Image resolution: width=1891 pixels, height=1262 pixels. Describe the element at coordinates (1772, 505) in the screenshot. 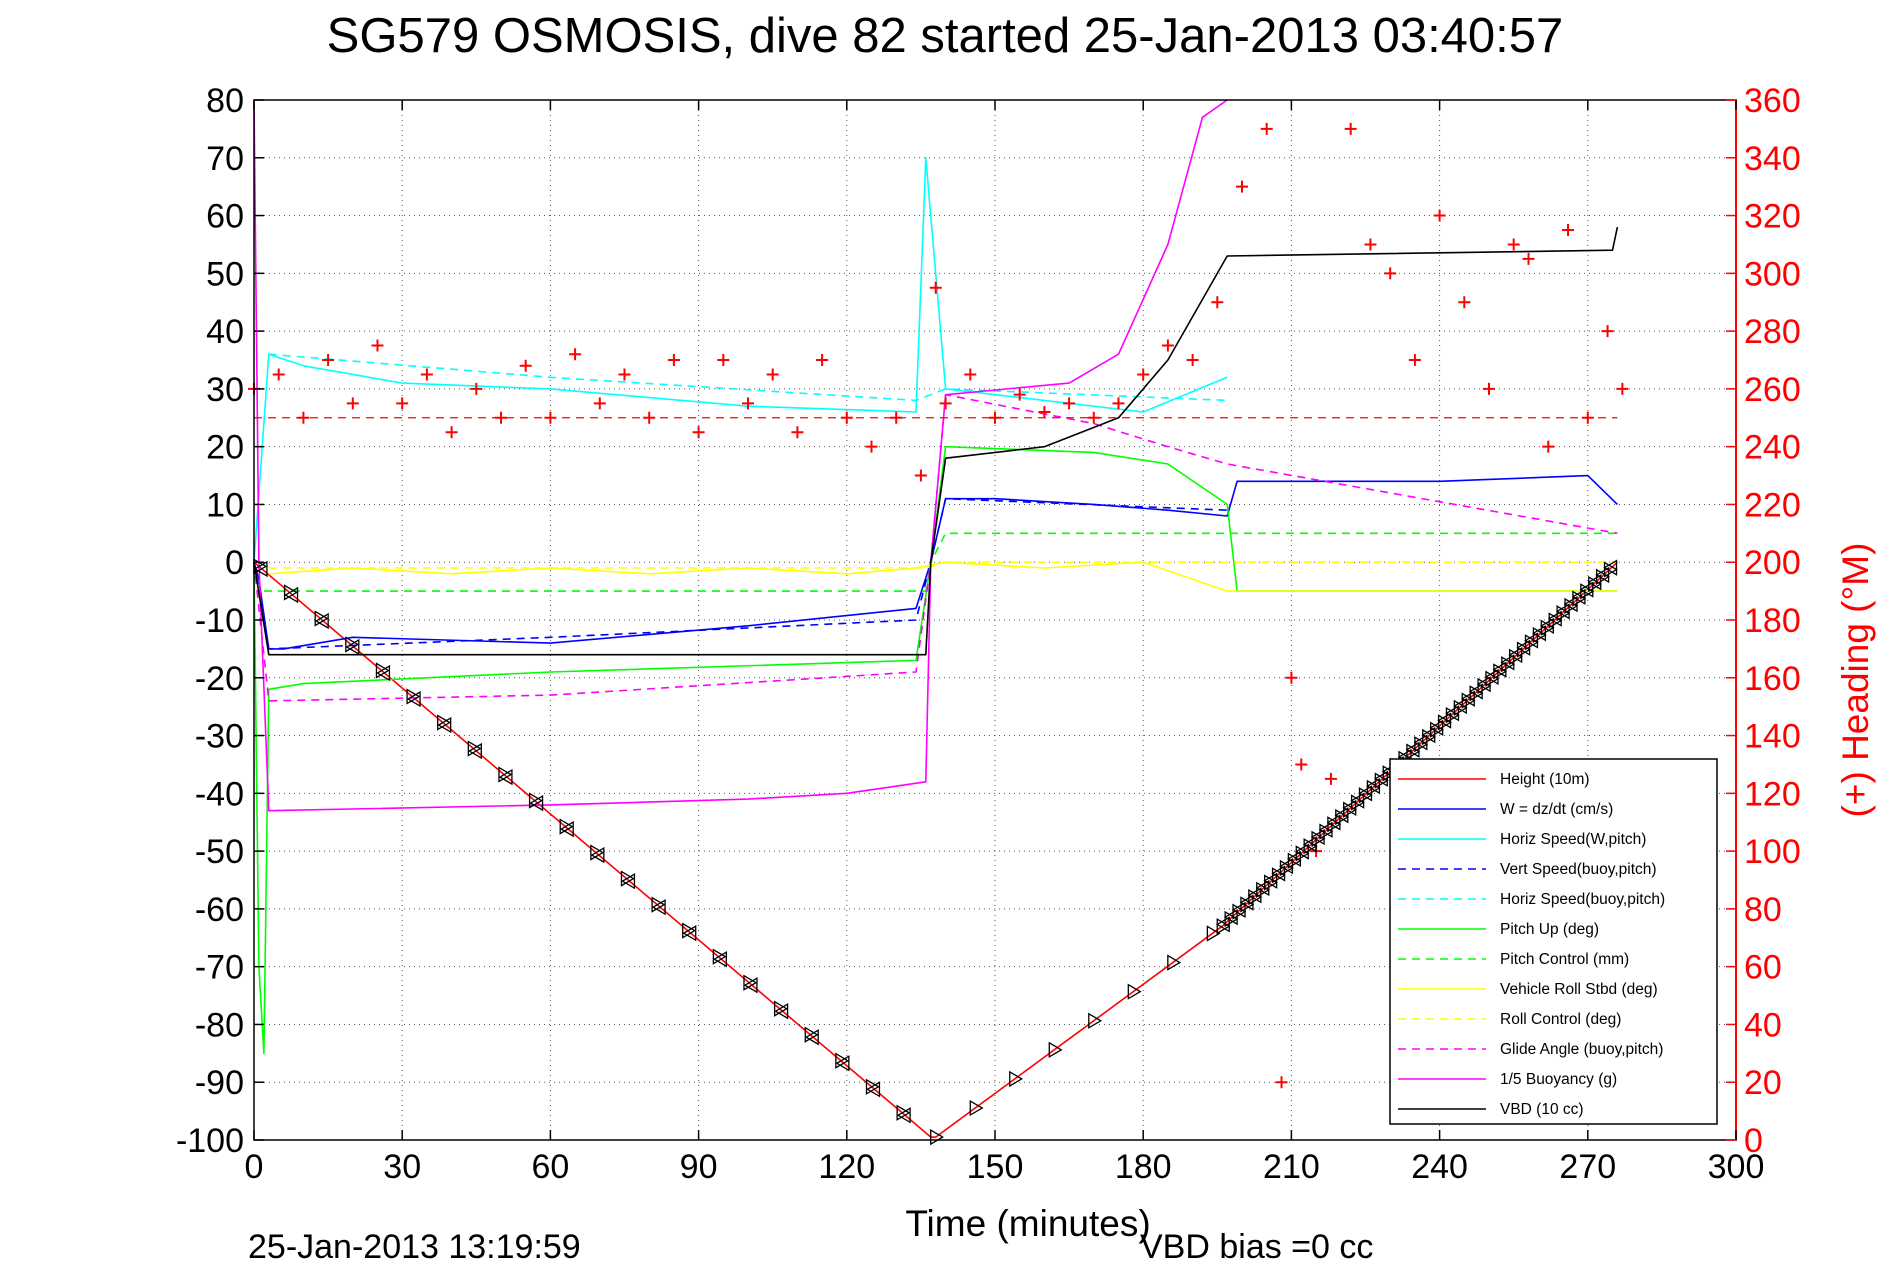

I see `y2-tick-label: 220` at that location.